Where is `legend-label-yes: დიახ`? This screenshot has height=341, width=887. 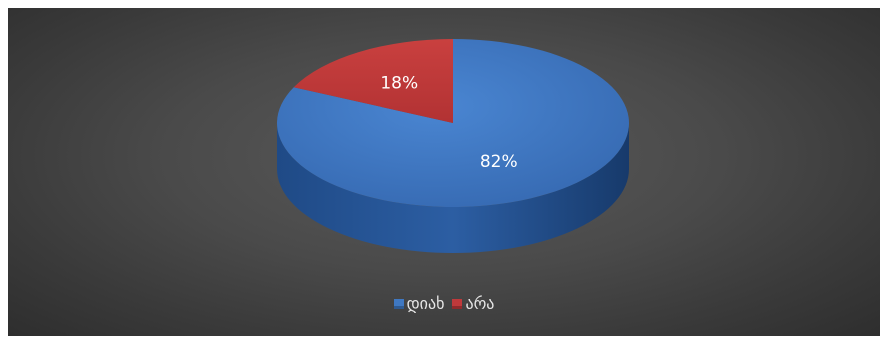 legend-label-yes: დიახ is located at coordinates (425, 303).